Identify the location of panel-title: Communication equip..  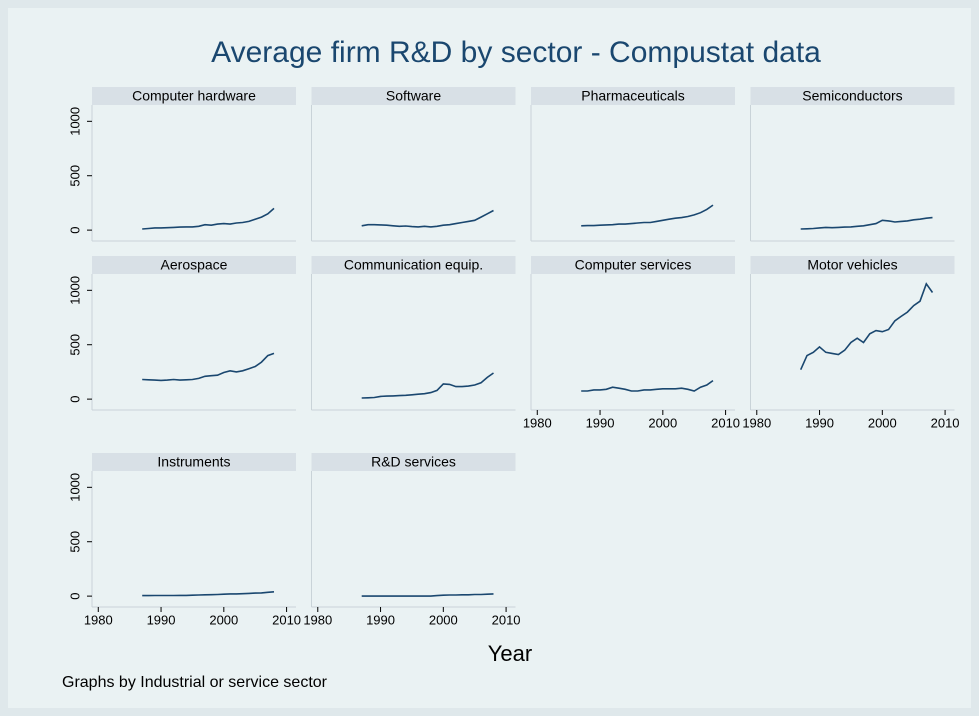
(413, 265).